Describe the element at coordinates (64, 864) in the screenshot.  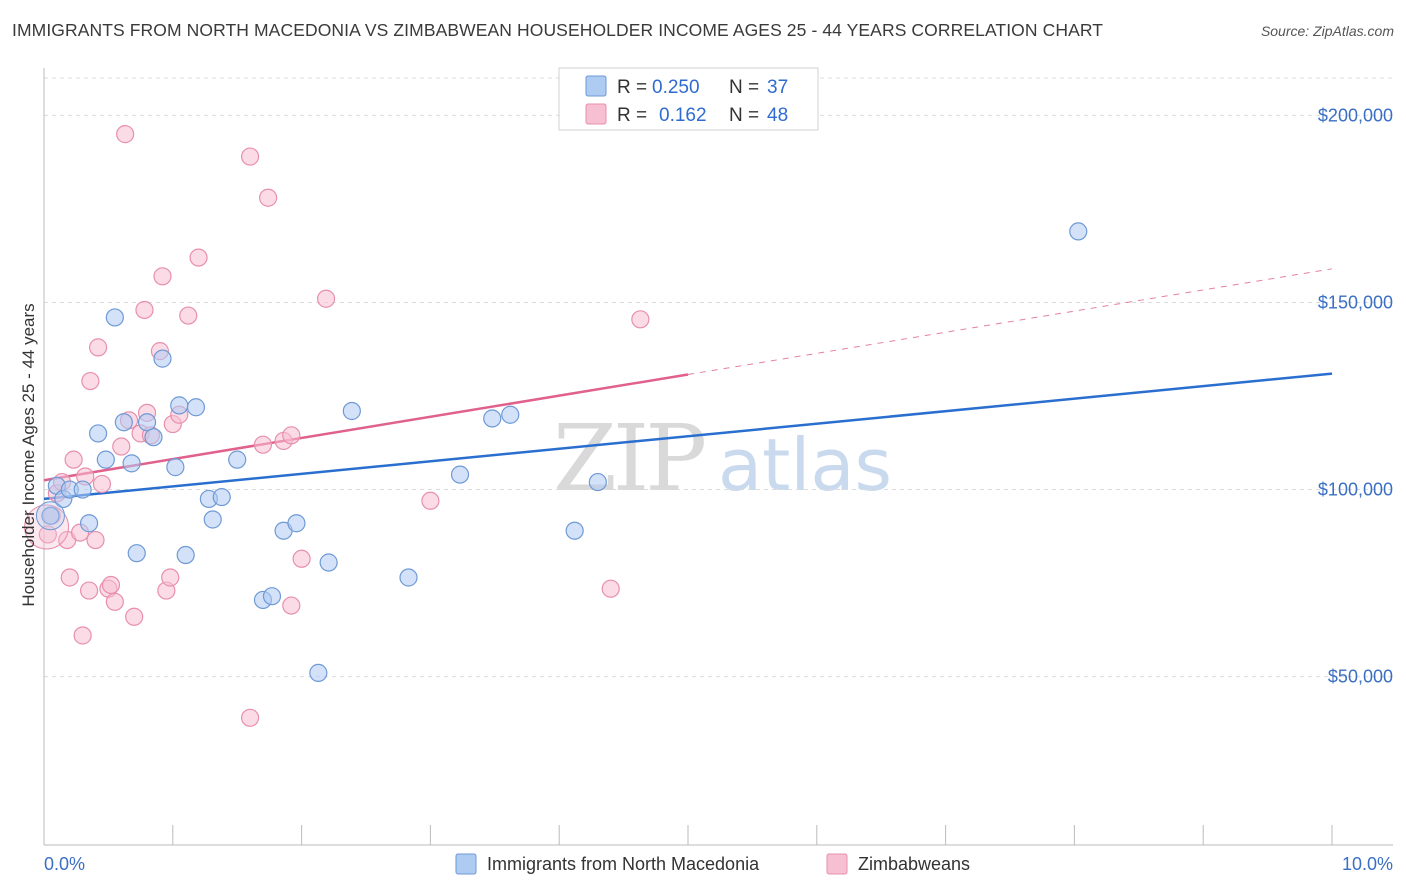
I see `x-tick-label-min: 0.0%` at that location.